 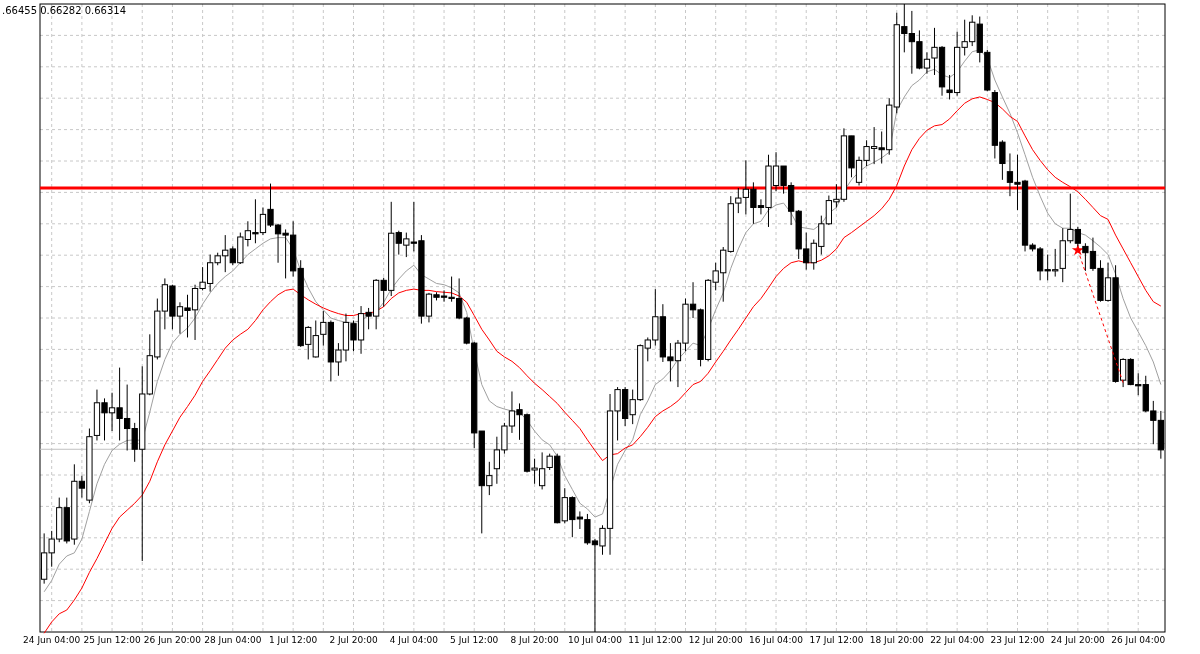 What do you see at coordinates (957, 640) in the screenshot?
I see `x-tick-label: 22 Jul 04:00` at bounding box center [957, 640].